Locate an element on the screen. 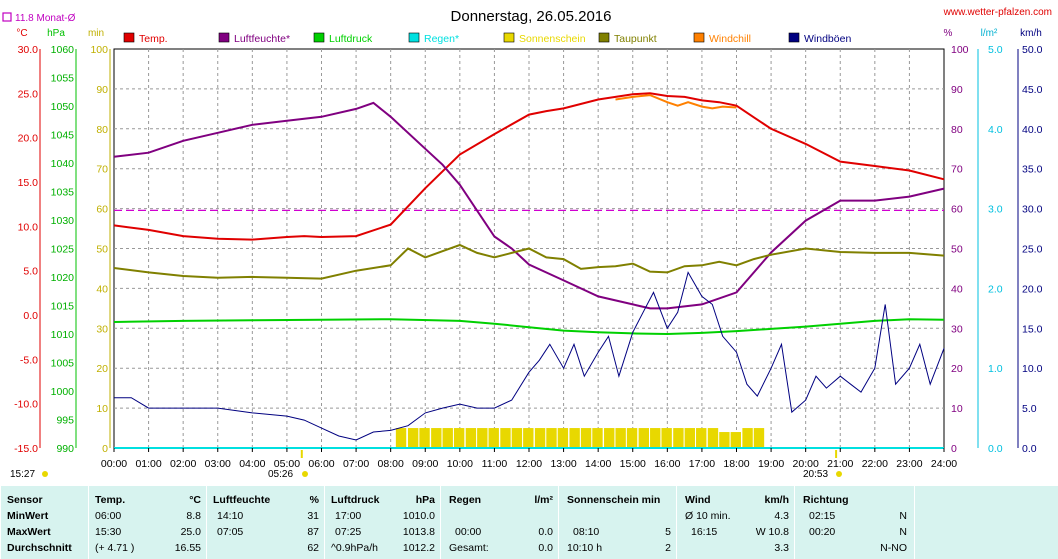 The height and width of the screenshot is (559, 1058). rain-total-value: 0.0 is located at coordinates (545, 548).